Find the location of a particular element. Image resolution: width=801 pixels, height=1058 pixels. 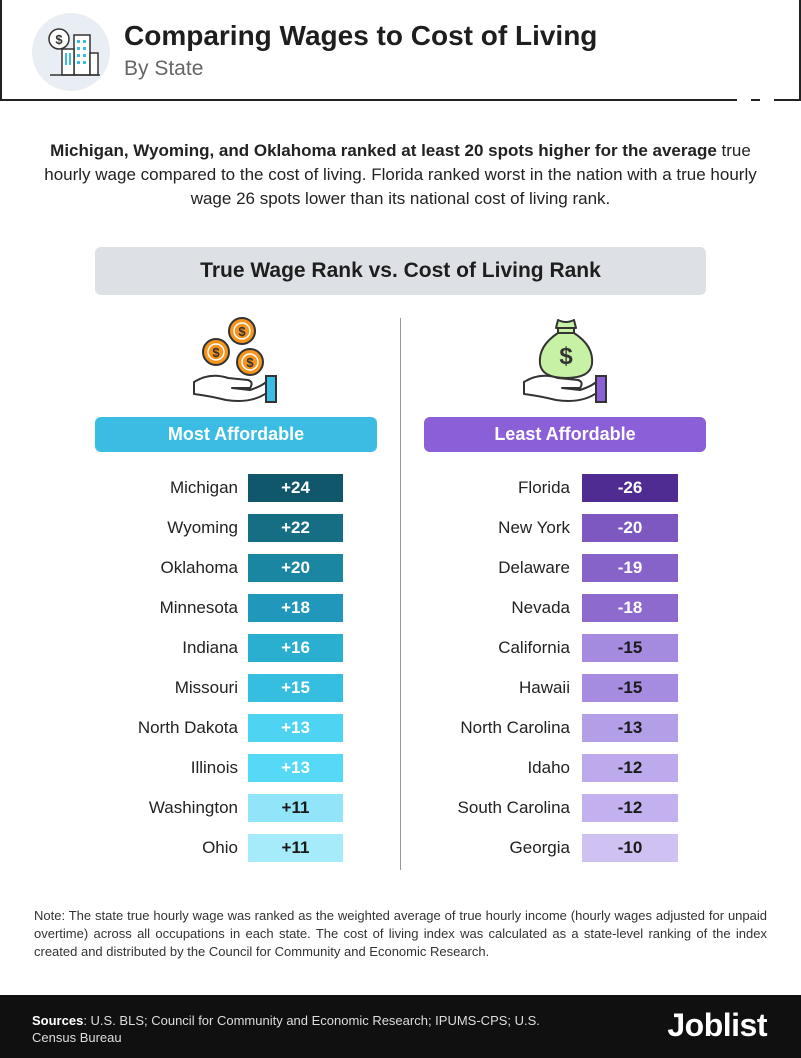

least-affordable-row: Nevada -18 is located at coordinates (400, 608).